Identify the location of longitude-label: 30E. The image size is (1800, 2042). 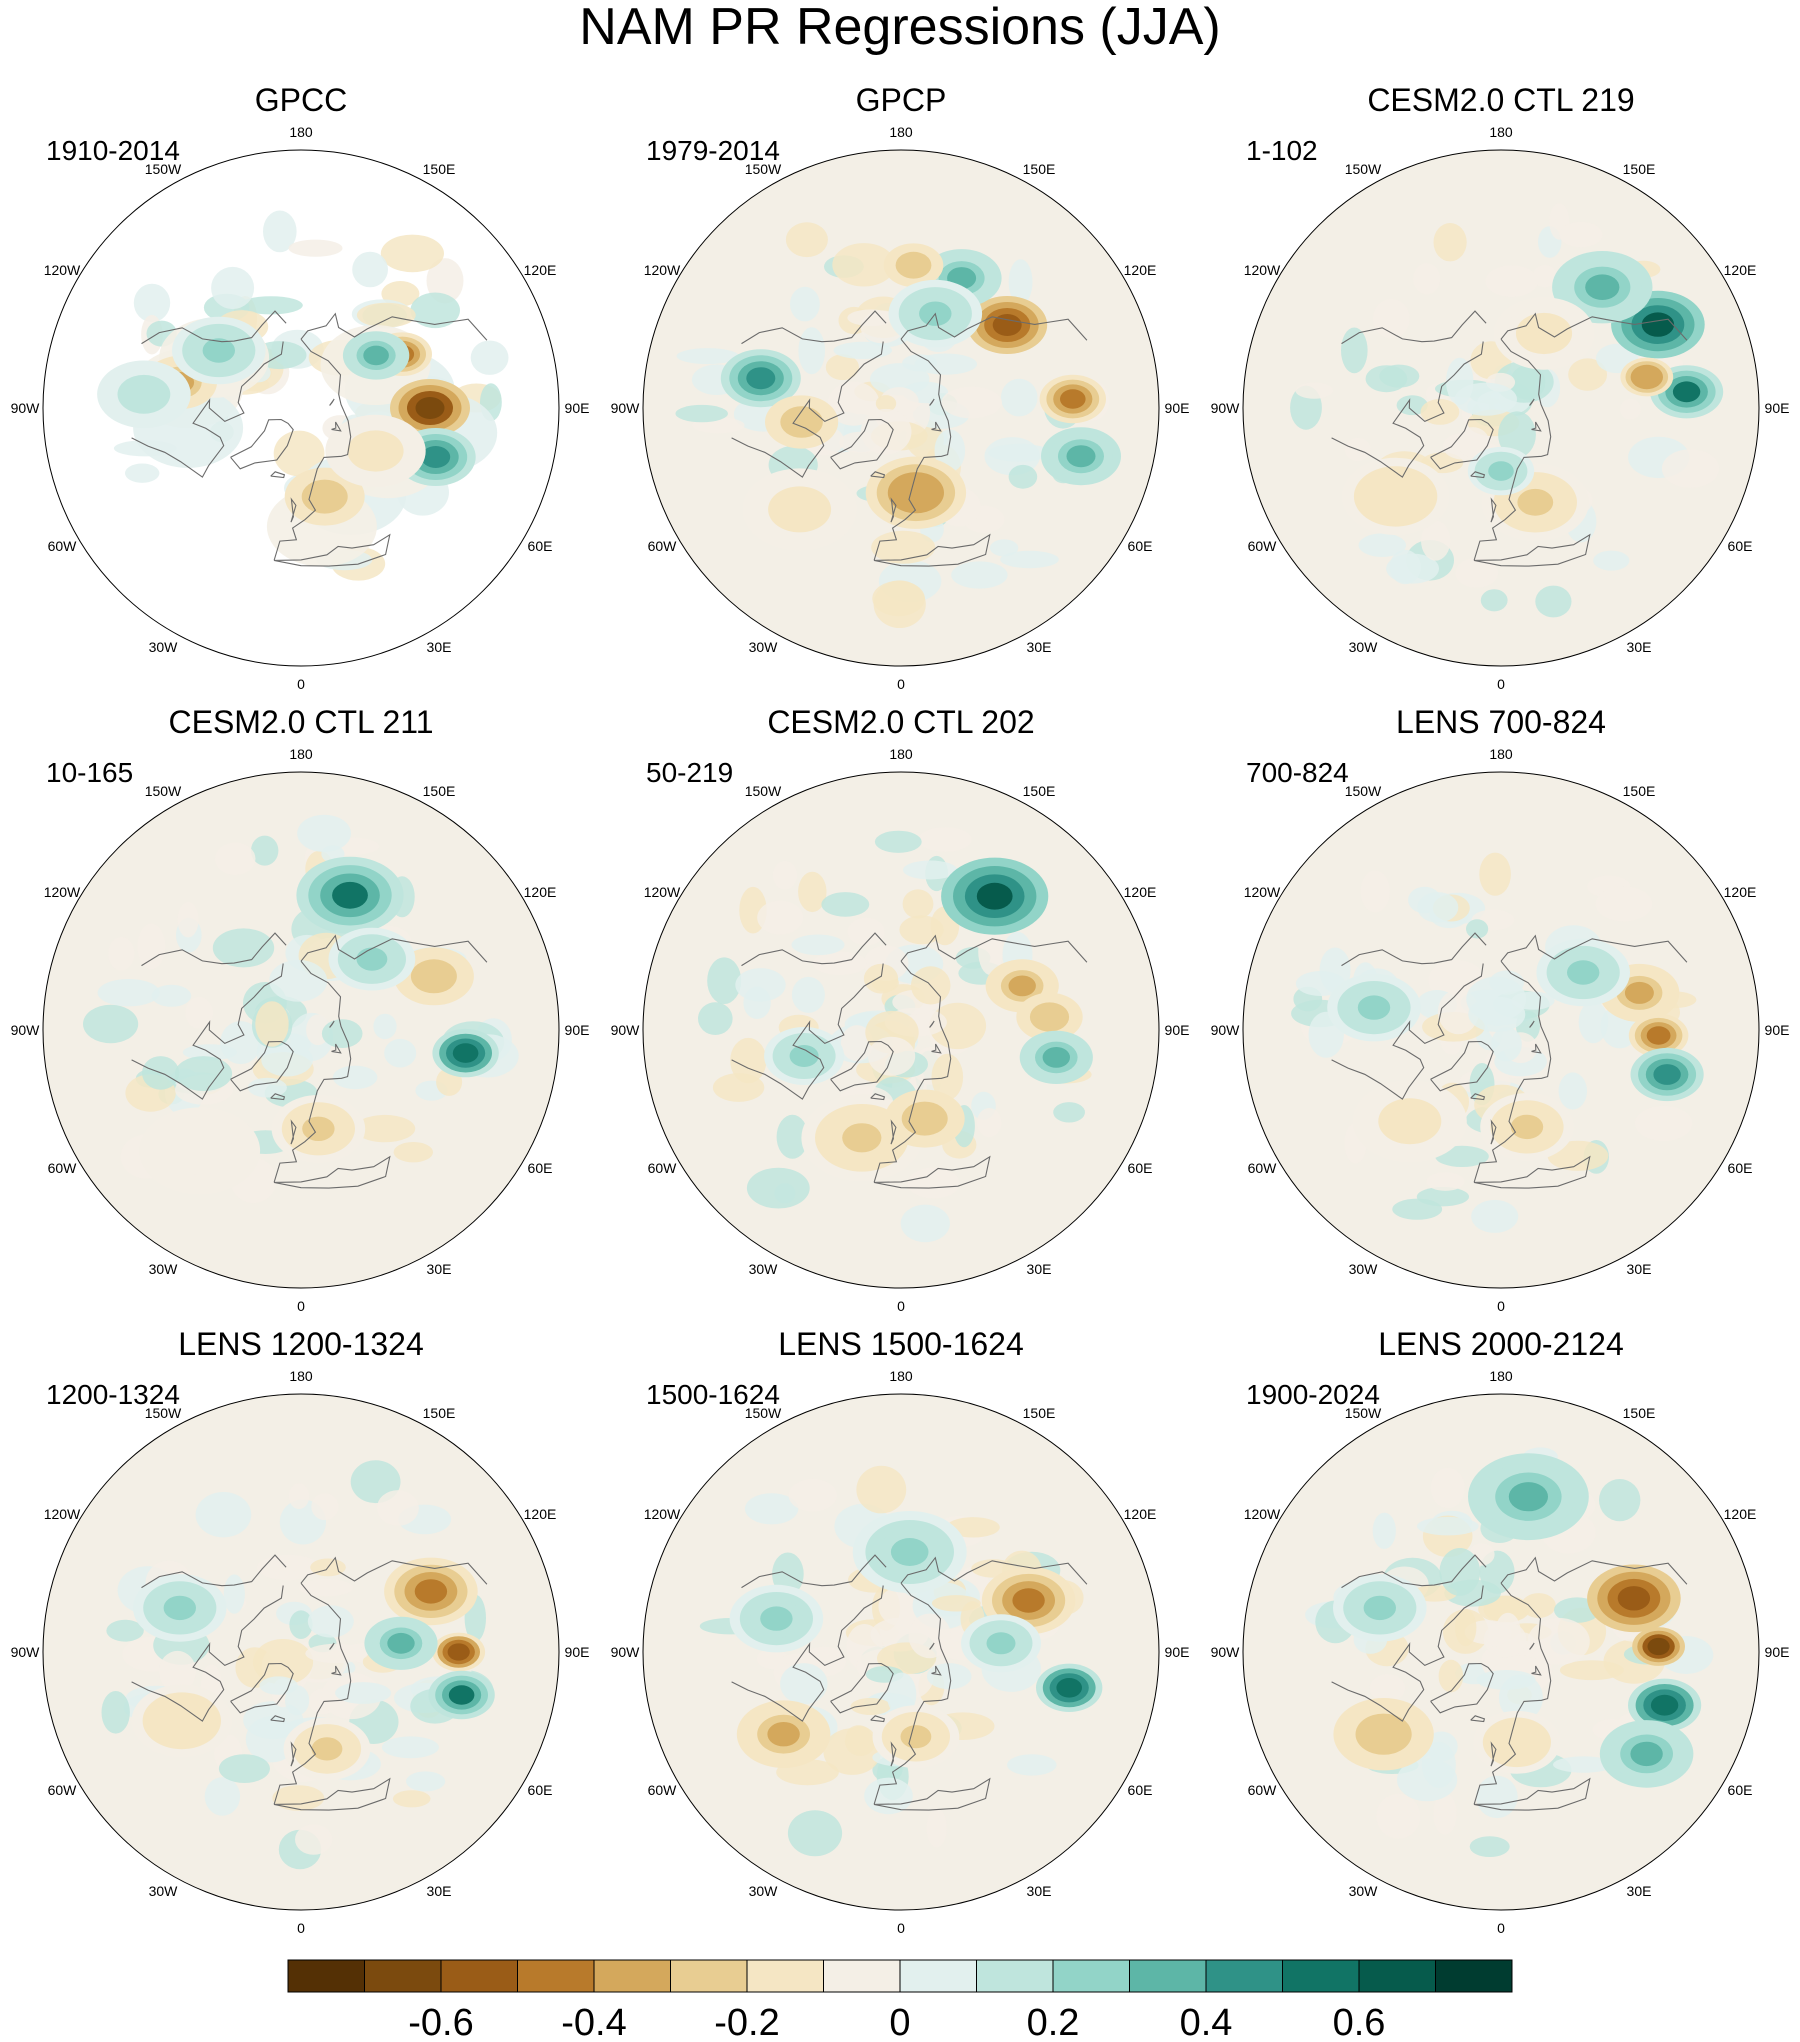
(439, 647).